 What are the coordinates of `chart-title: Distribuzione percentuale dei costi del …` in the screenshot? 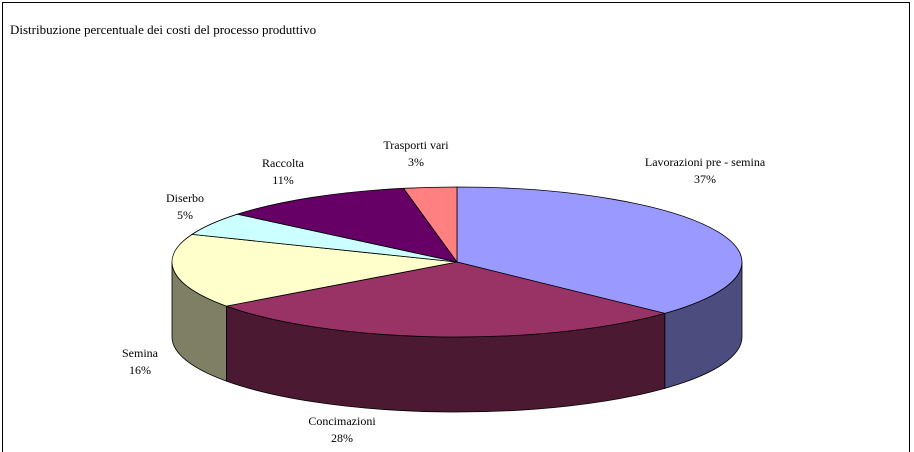 It's located at (163, 29).